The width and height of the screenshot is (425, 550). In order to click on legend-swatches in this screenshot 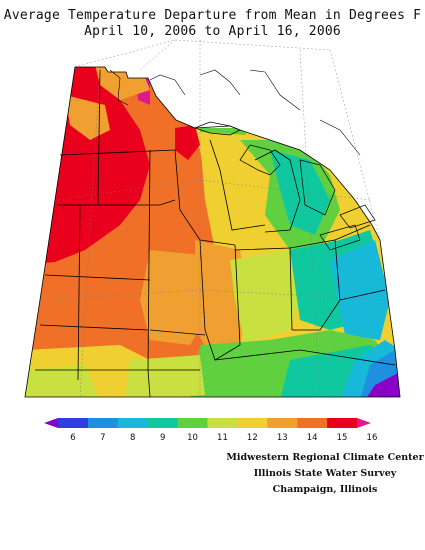, I will do `click(207, 423)`.